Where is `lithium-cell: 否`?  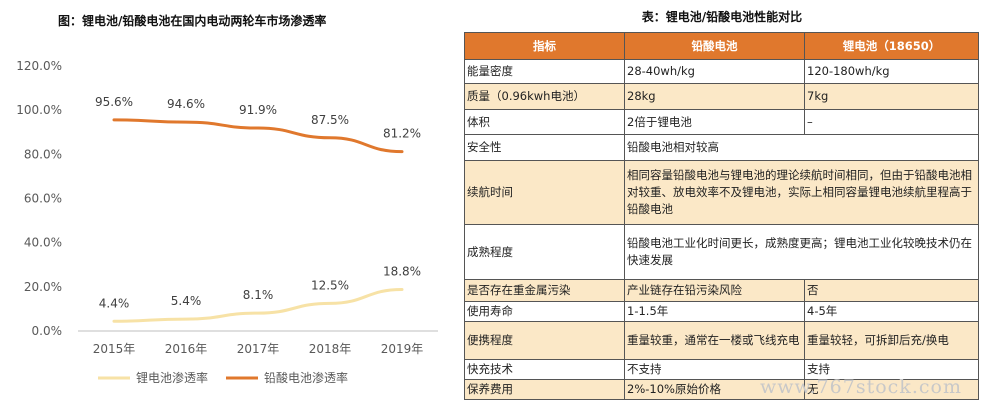
lithium-cell: 否 is located at coordinates (891, 290).